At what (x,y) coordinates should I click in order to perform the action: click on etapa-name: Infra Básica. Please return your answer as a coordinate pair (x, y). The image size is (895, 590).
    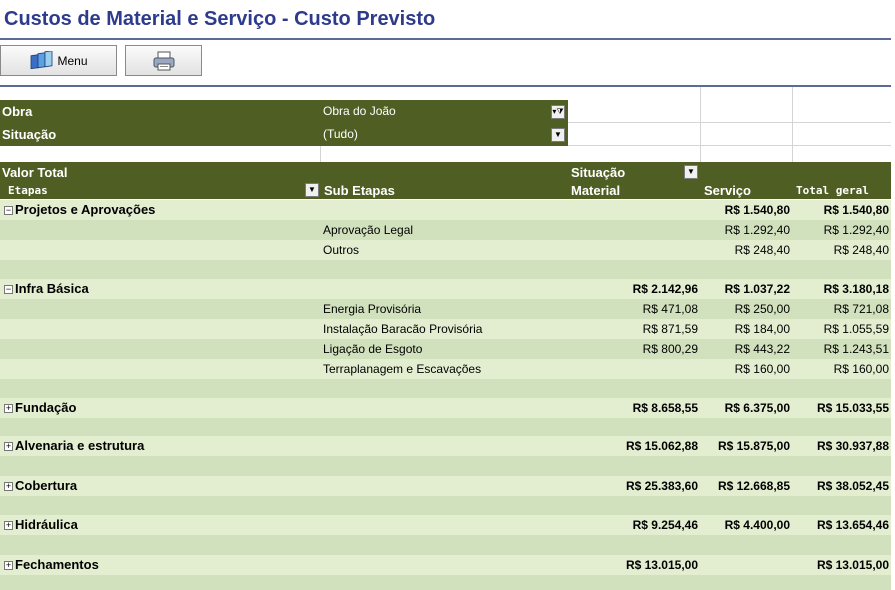
    Looking at the image, I should click on (52, 288).